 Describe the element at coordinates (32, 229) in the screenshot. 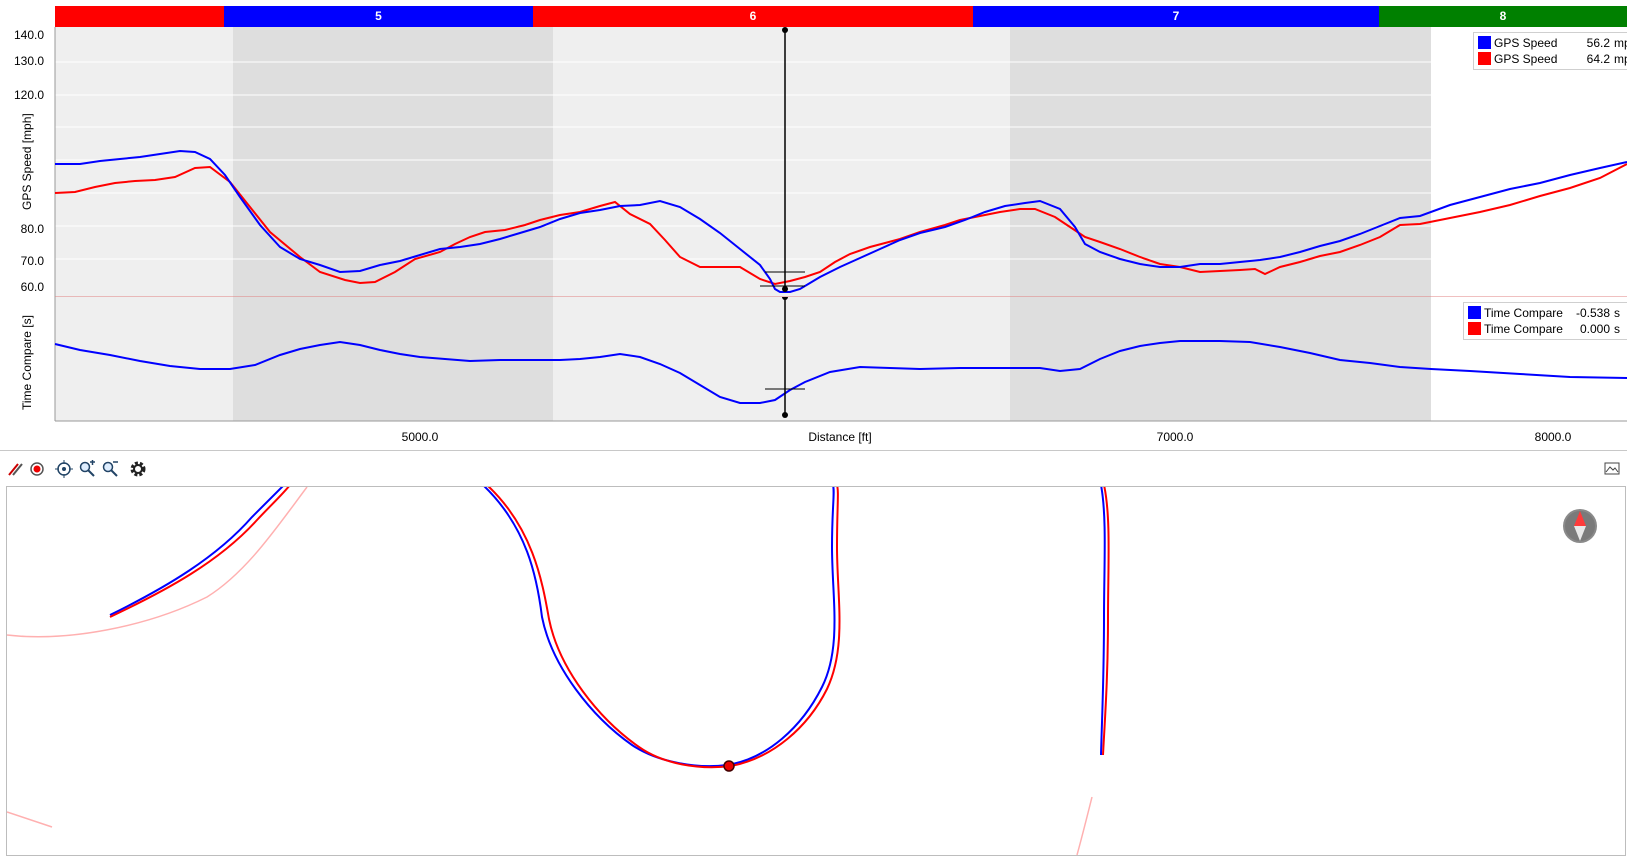

I see `y-tick: 80.0` at that location.